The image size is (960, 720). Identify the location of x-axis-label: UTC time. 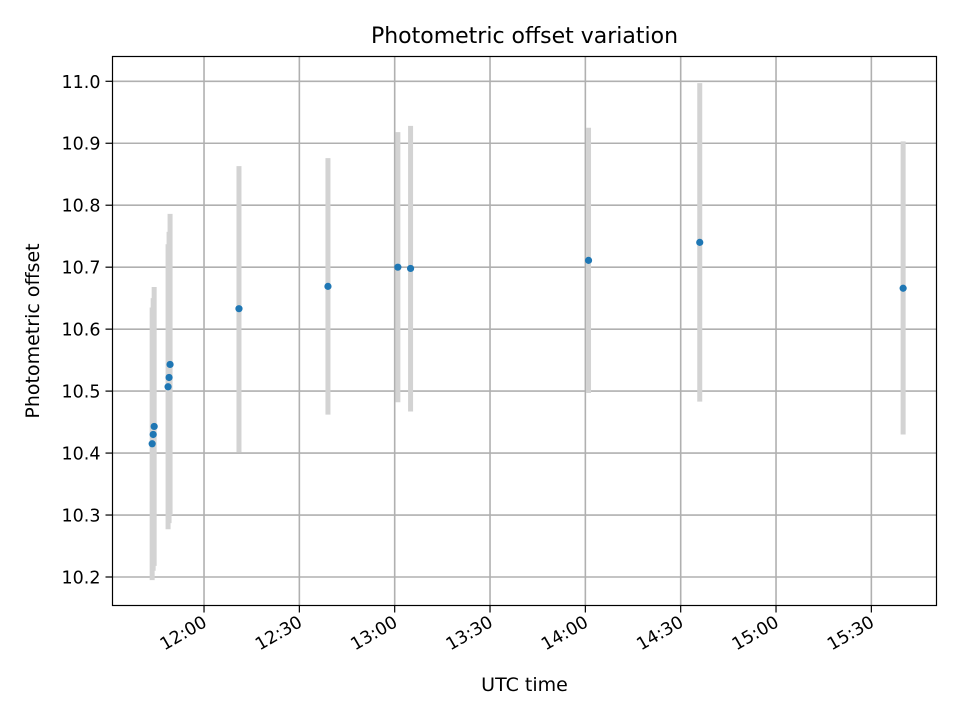
(524, 685).